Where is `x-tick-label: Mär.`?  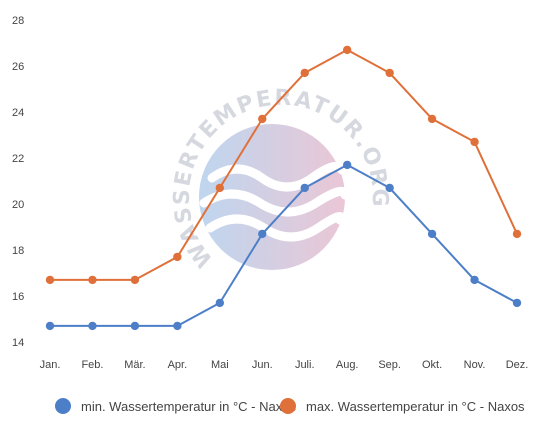 x-tick-label: Mär. is located at coordinates (134, 365).